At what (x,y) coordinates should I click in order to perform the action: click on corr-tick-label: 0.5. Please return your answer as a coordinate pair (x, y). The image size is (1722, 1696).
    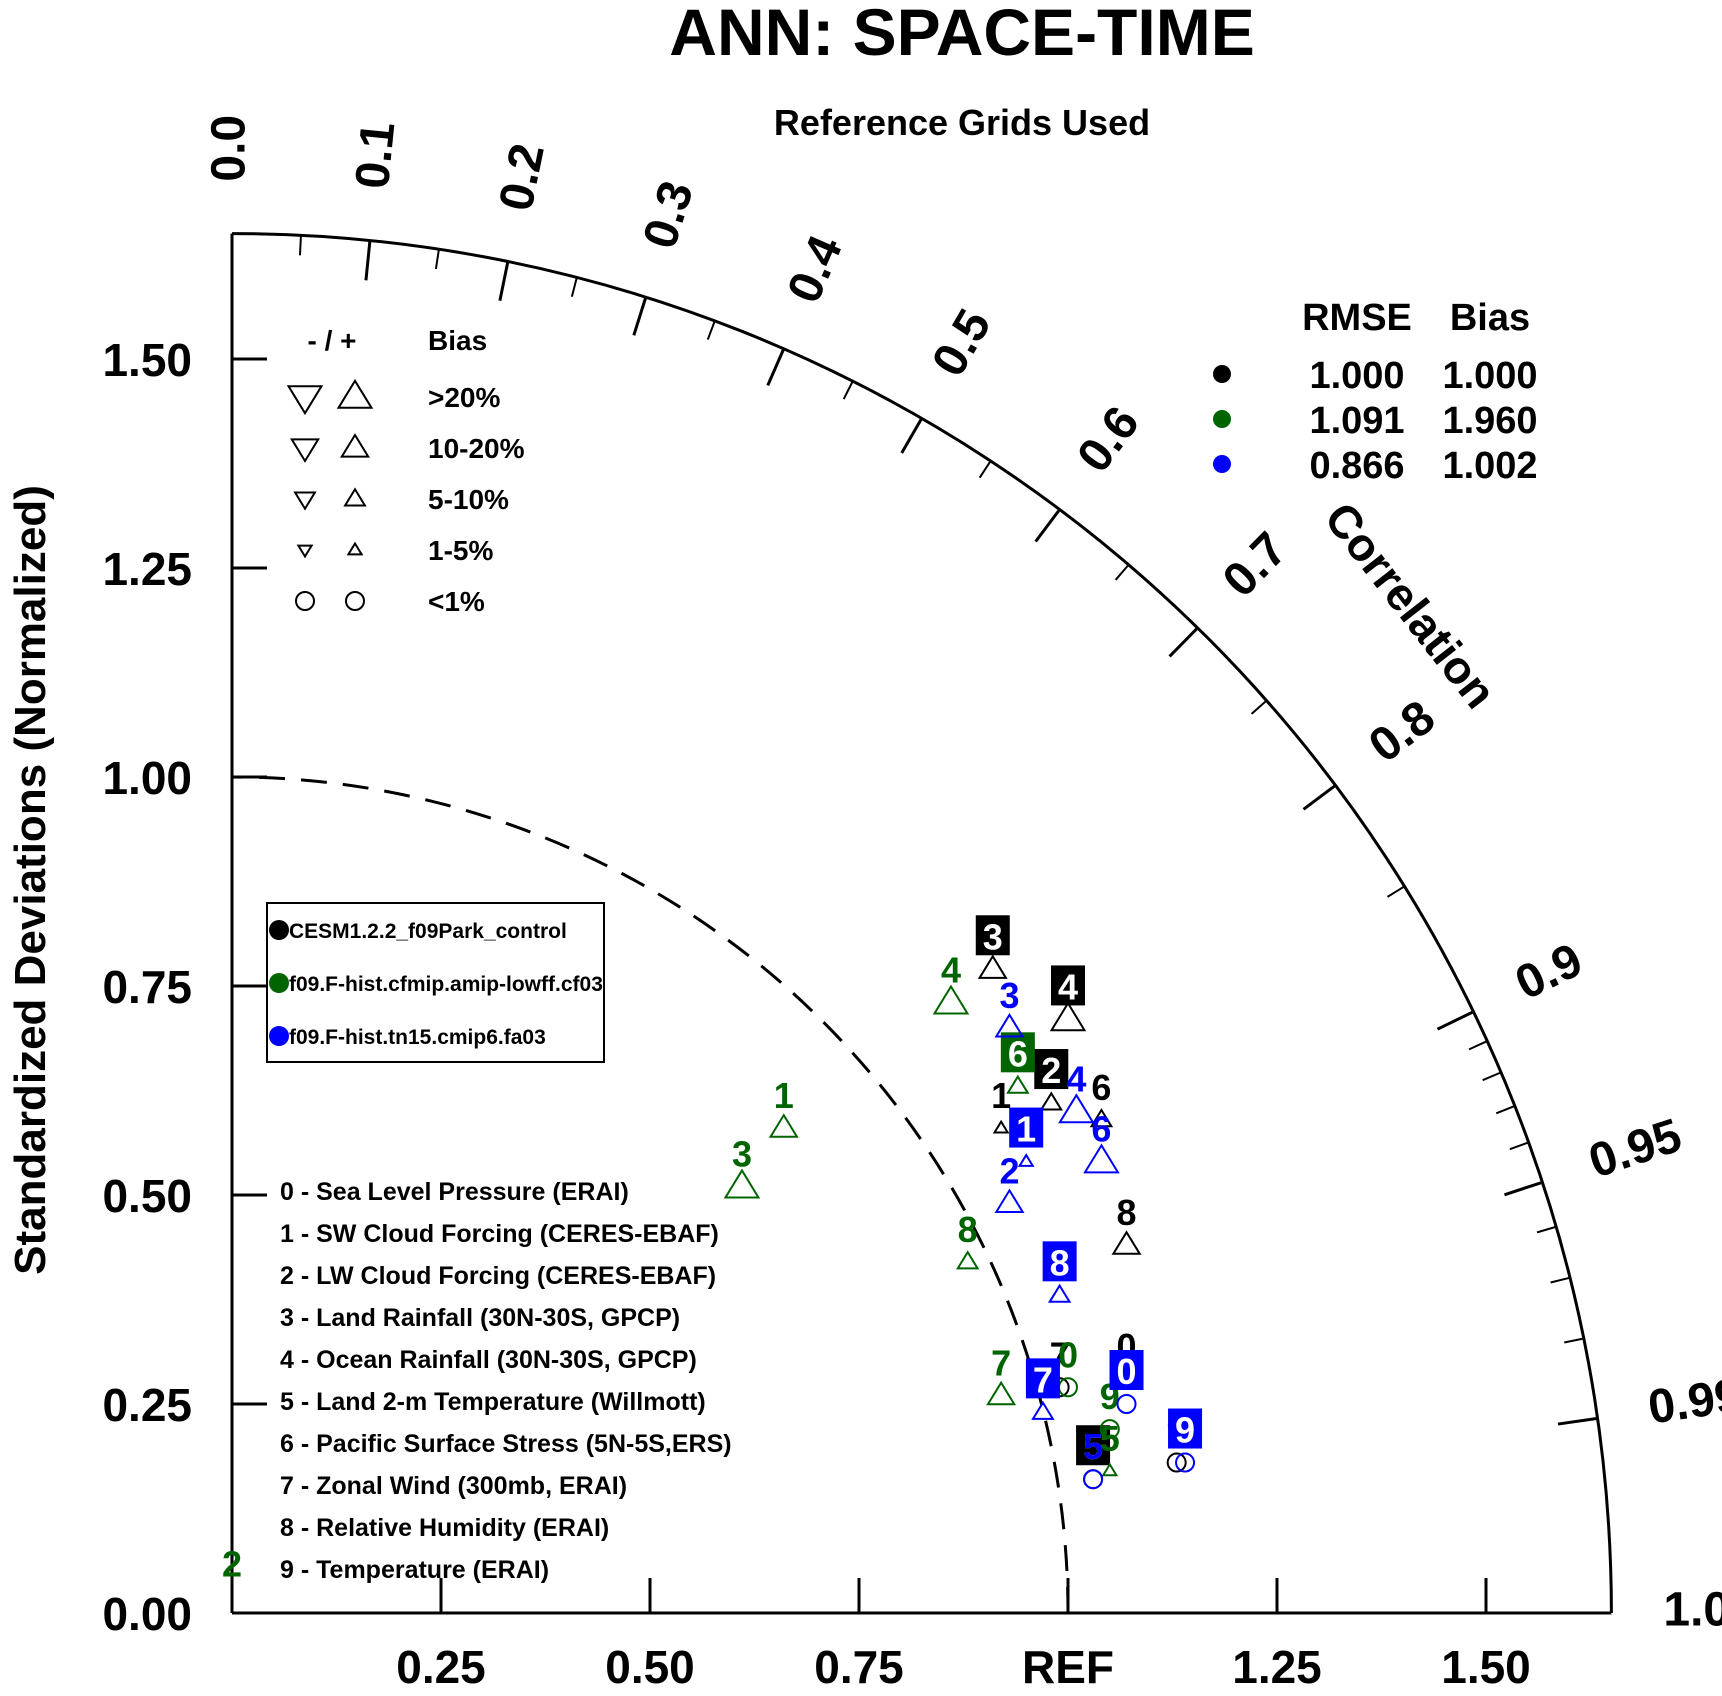
    Looking at the image, I should click on (961, 343).